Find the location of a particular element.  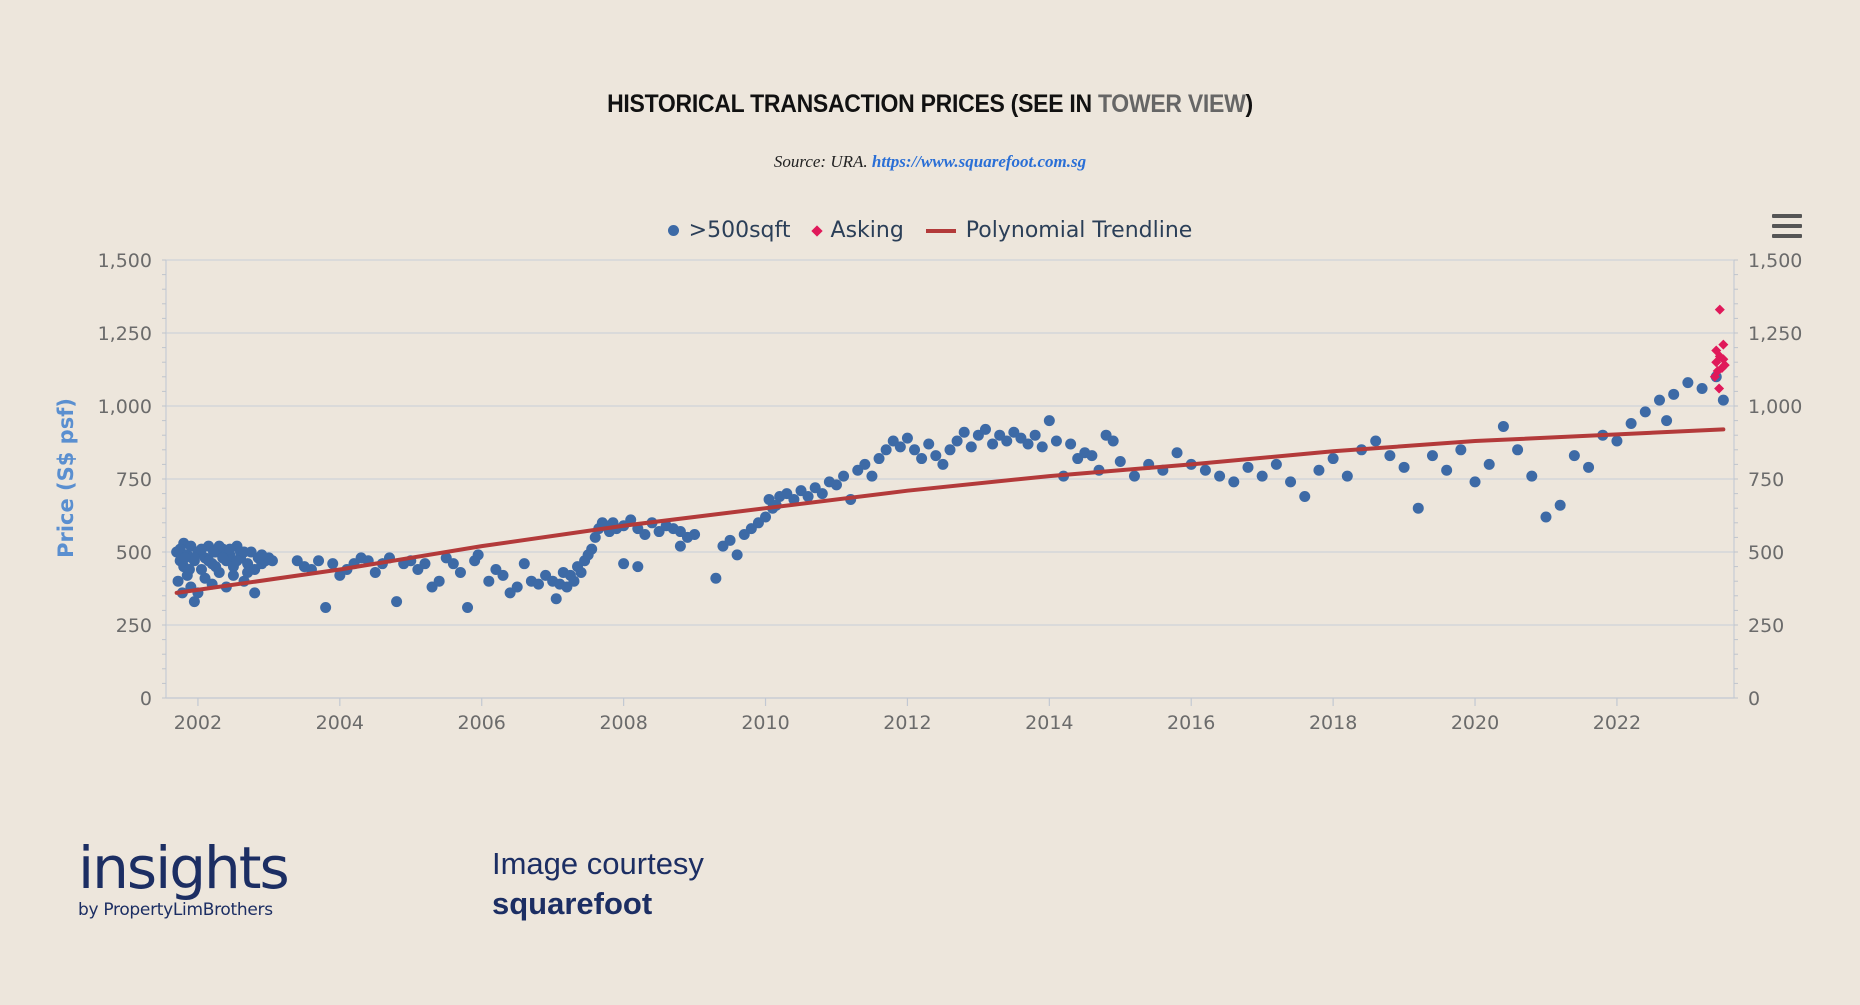

y-axis-label: Price (S$ psf) is located at coordinates (66, 478).